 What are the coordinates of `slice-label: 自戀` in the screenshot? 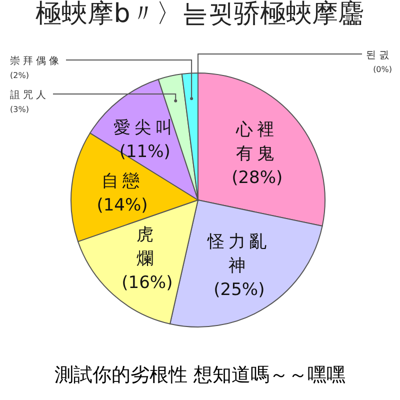 It's located at (122, 182).